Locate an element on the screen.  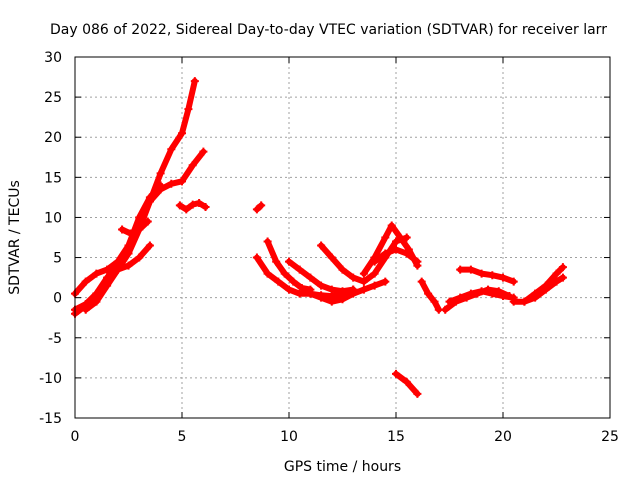
y-tick-label: 15 is located at coordinates (53, 178).